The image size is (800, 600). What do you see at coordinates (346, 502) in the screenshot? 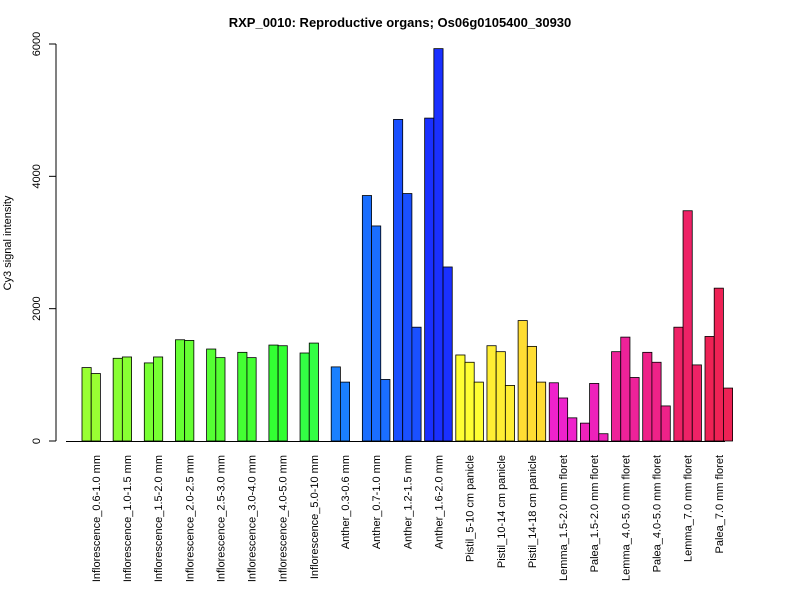
I see `x-category-label: Anther_0.3-0.6 mm` at bounding box center [346, 502].